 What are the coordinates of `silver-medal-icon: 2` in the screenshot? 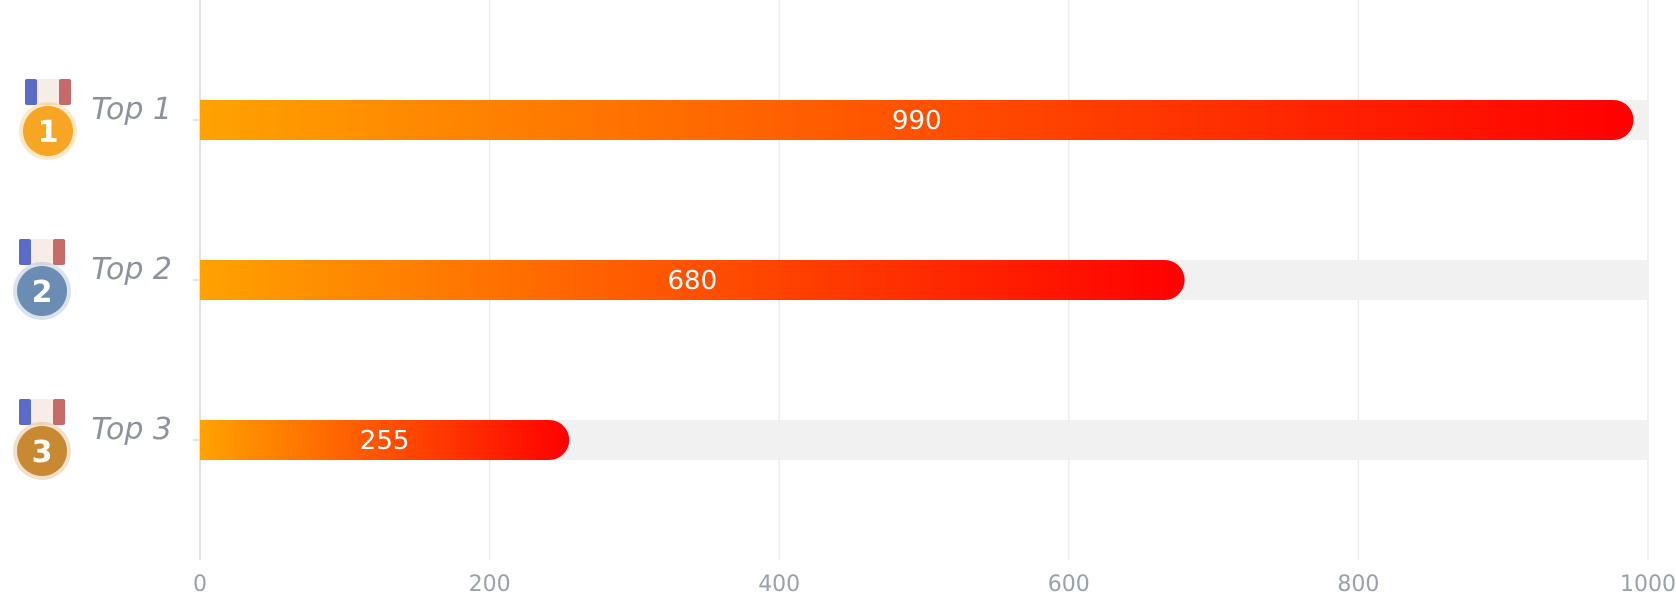 It's located at (42, 279).